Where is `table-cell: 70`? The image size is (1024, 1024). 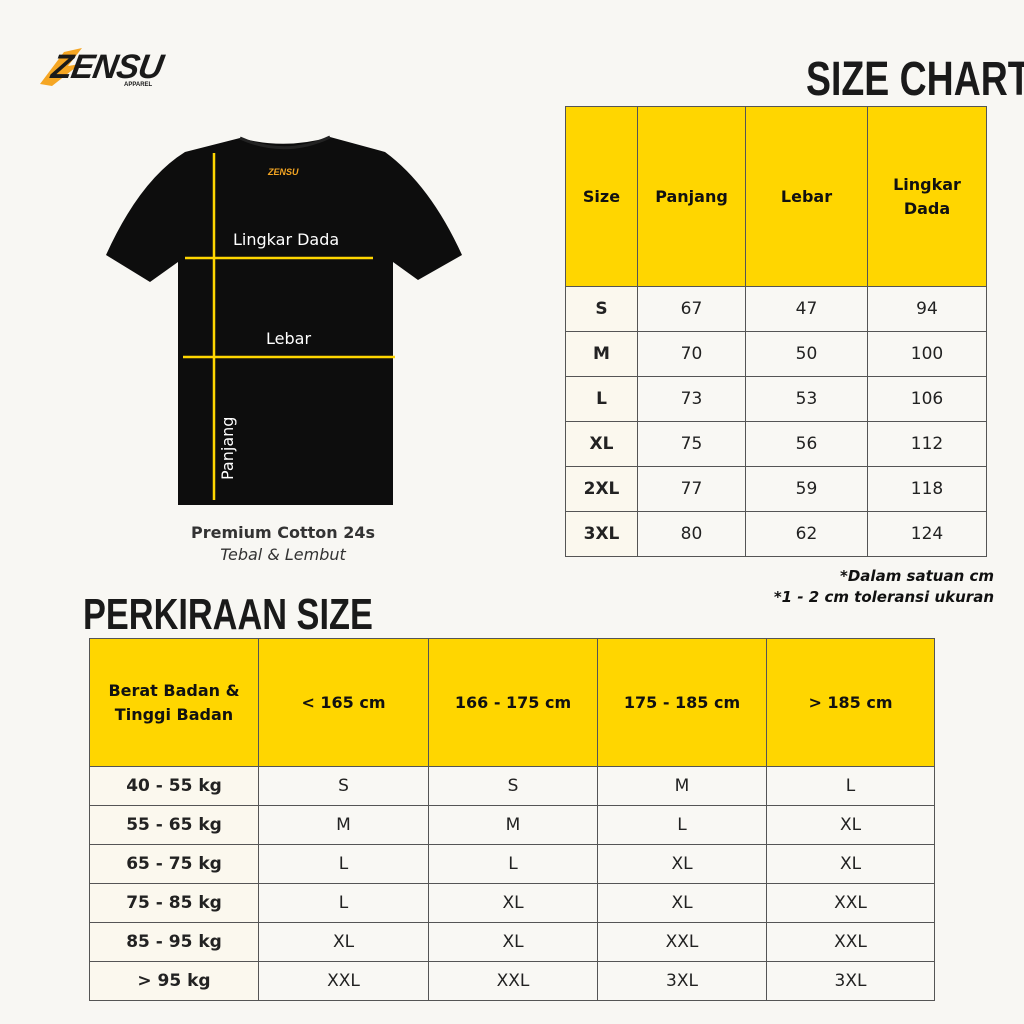 table-cell: 70 is located at coordinates (691, 354).